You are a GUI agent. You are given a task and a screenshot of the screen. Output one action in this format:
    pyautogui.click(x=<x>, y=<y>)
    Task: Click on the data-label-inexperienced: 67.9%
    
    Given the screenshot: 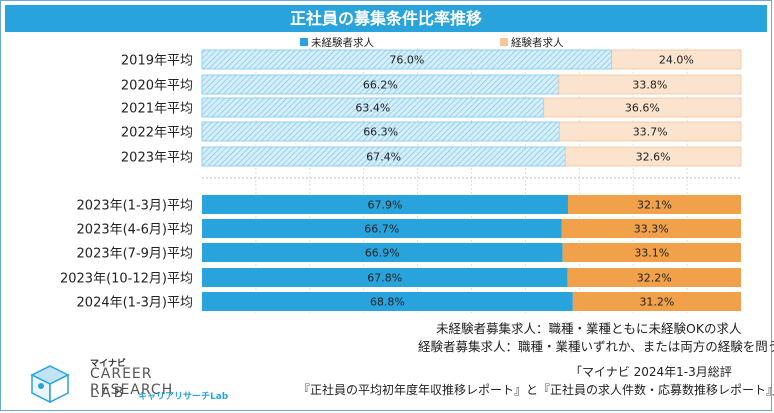 What is the action you would take?
    pyautogui.click(x=385, y=205)
    